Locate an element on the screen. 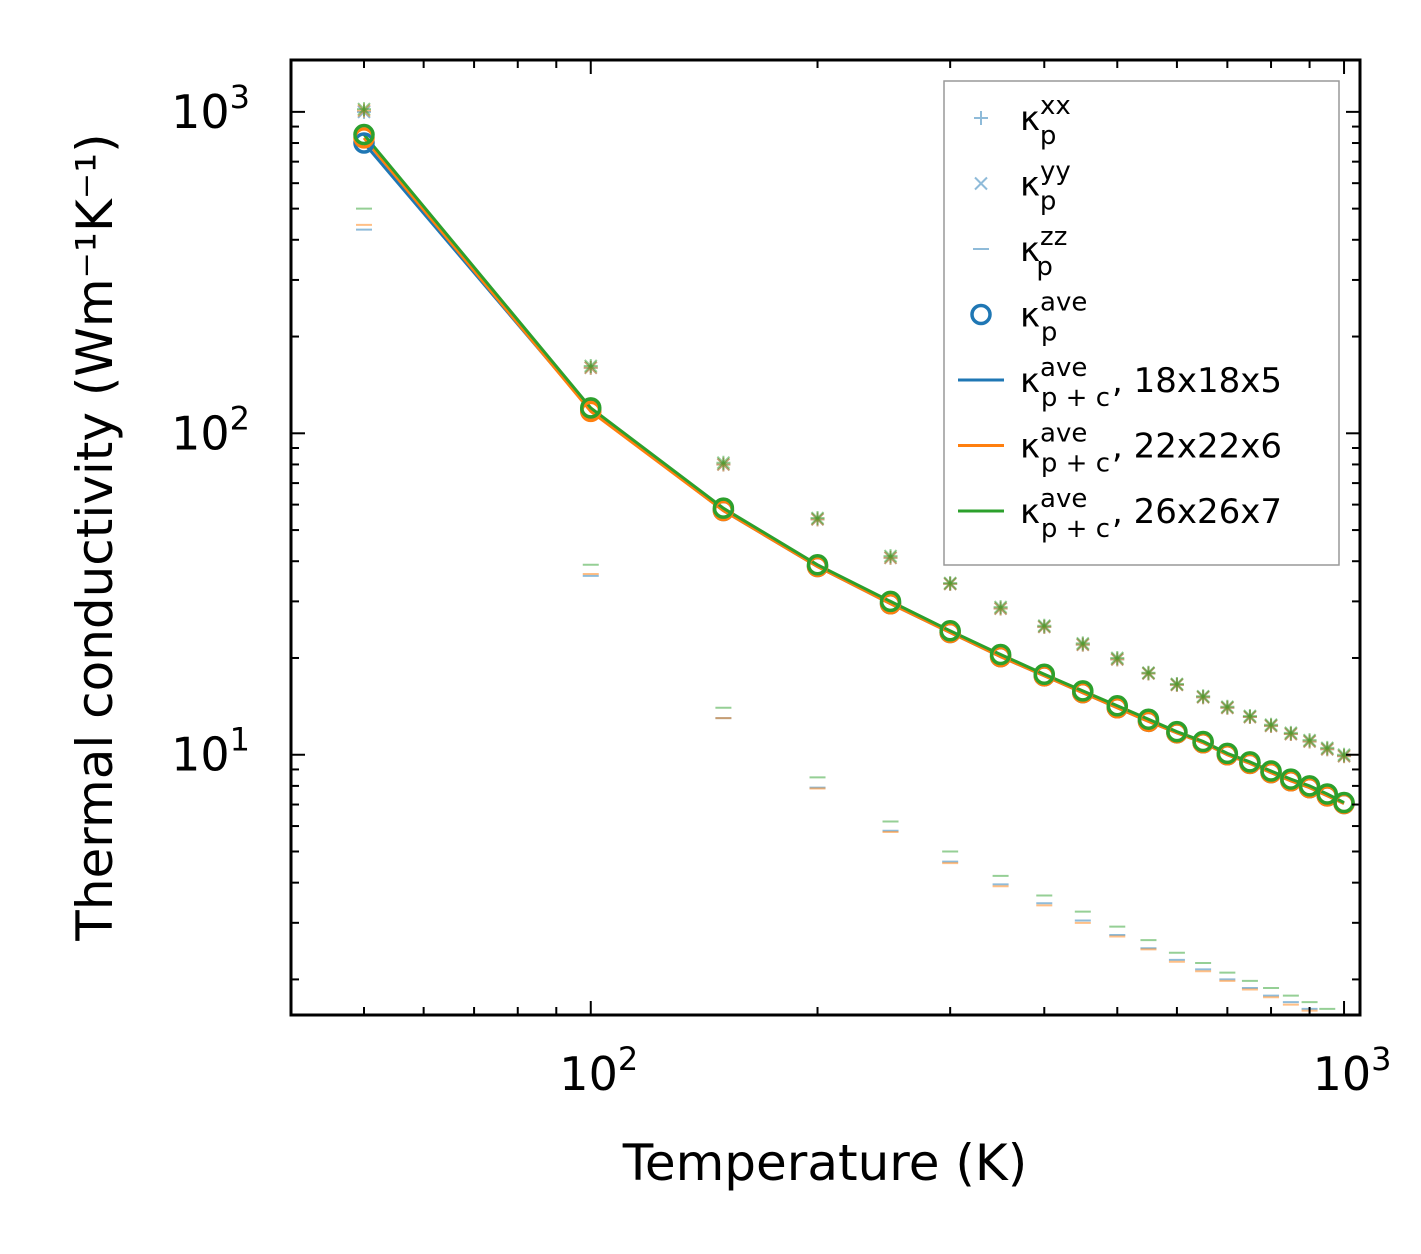  x-tick-label: 10² is located at coordinates (598, 1070).